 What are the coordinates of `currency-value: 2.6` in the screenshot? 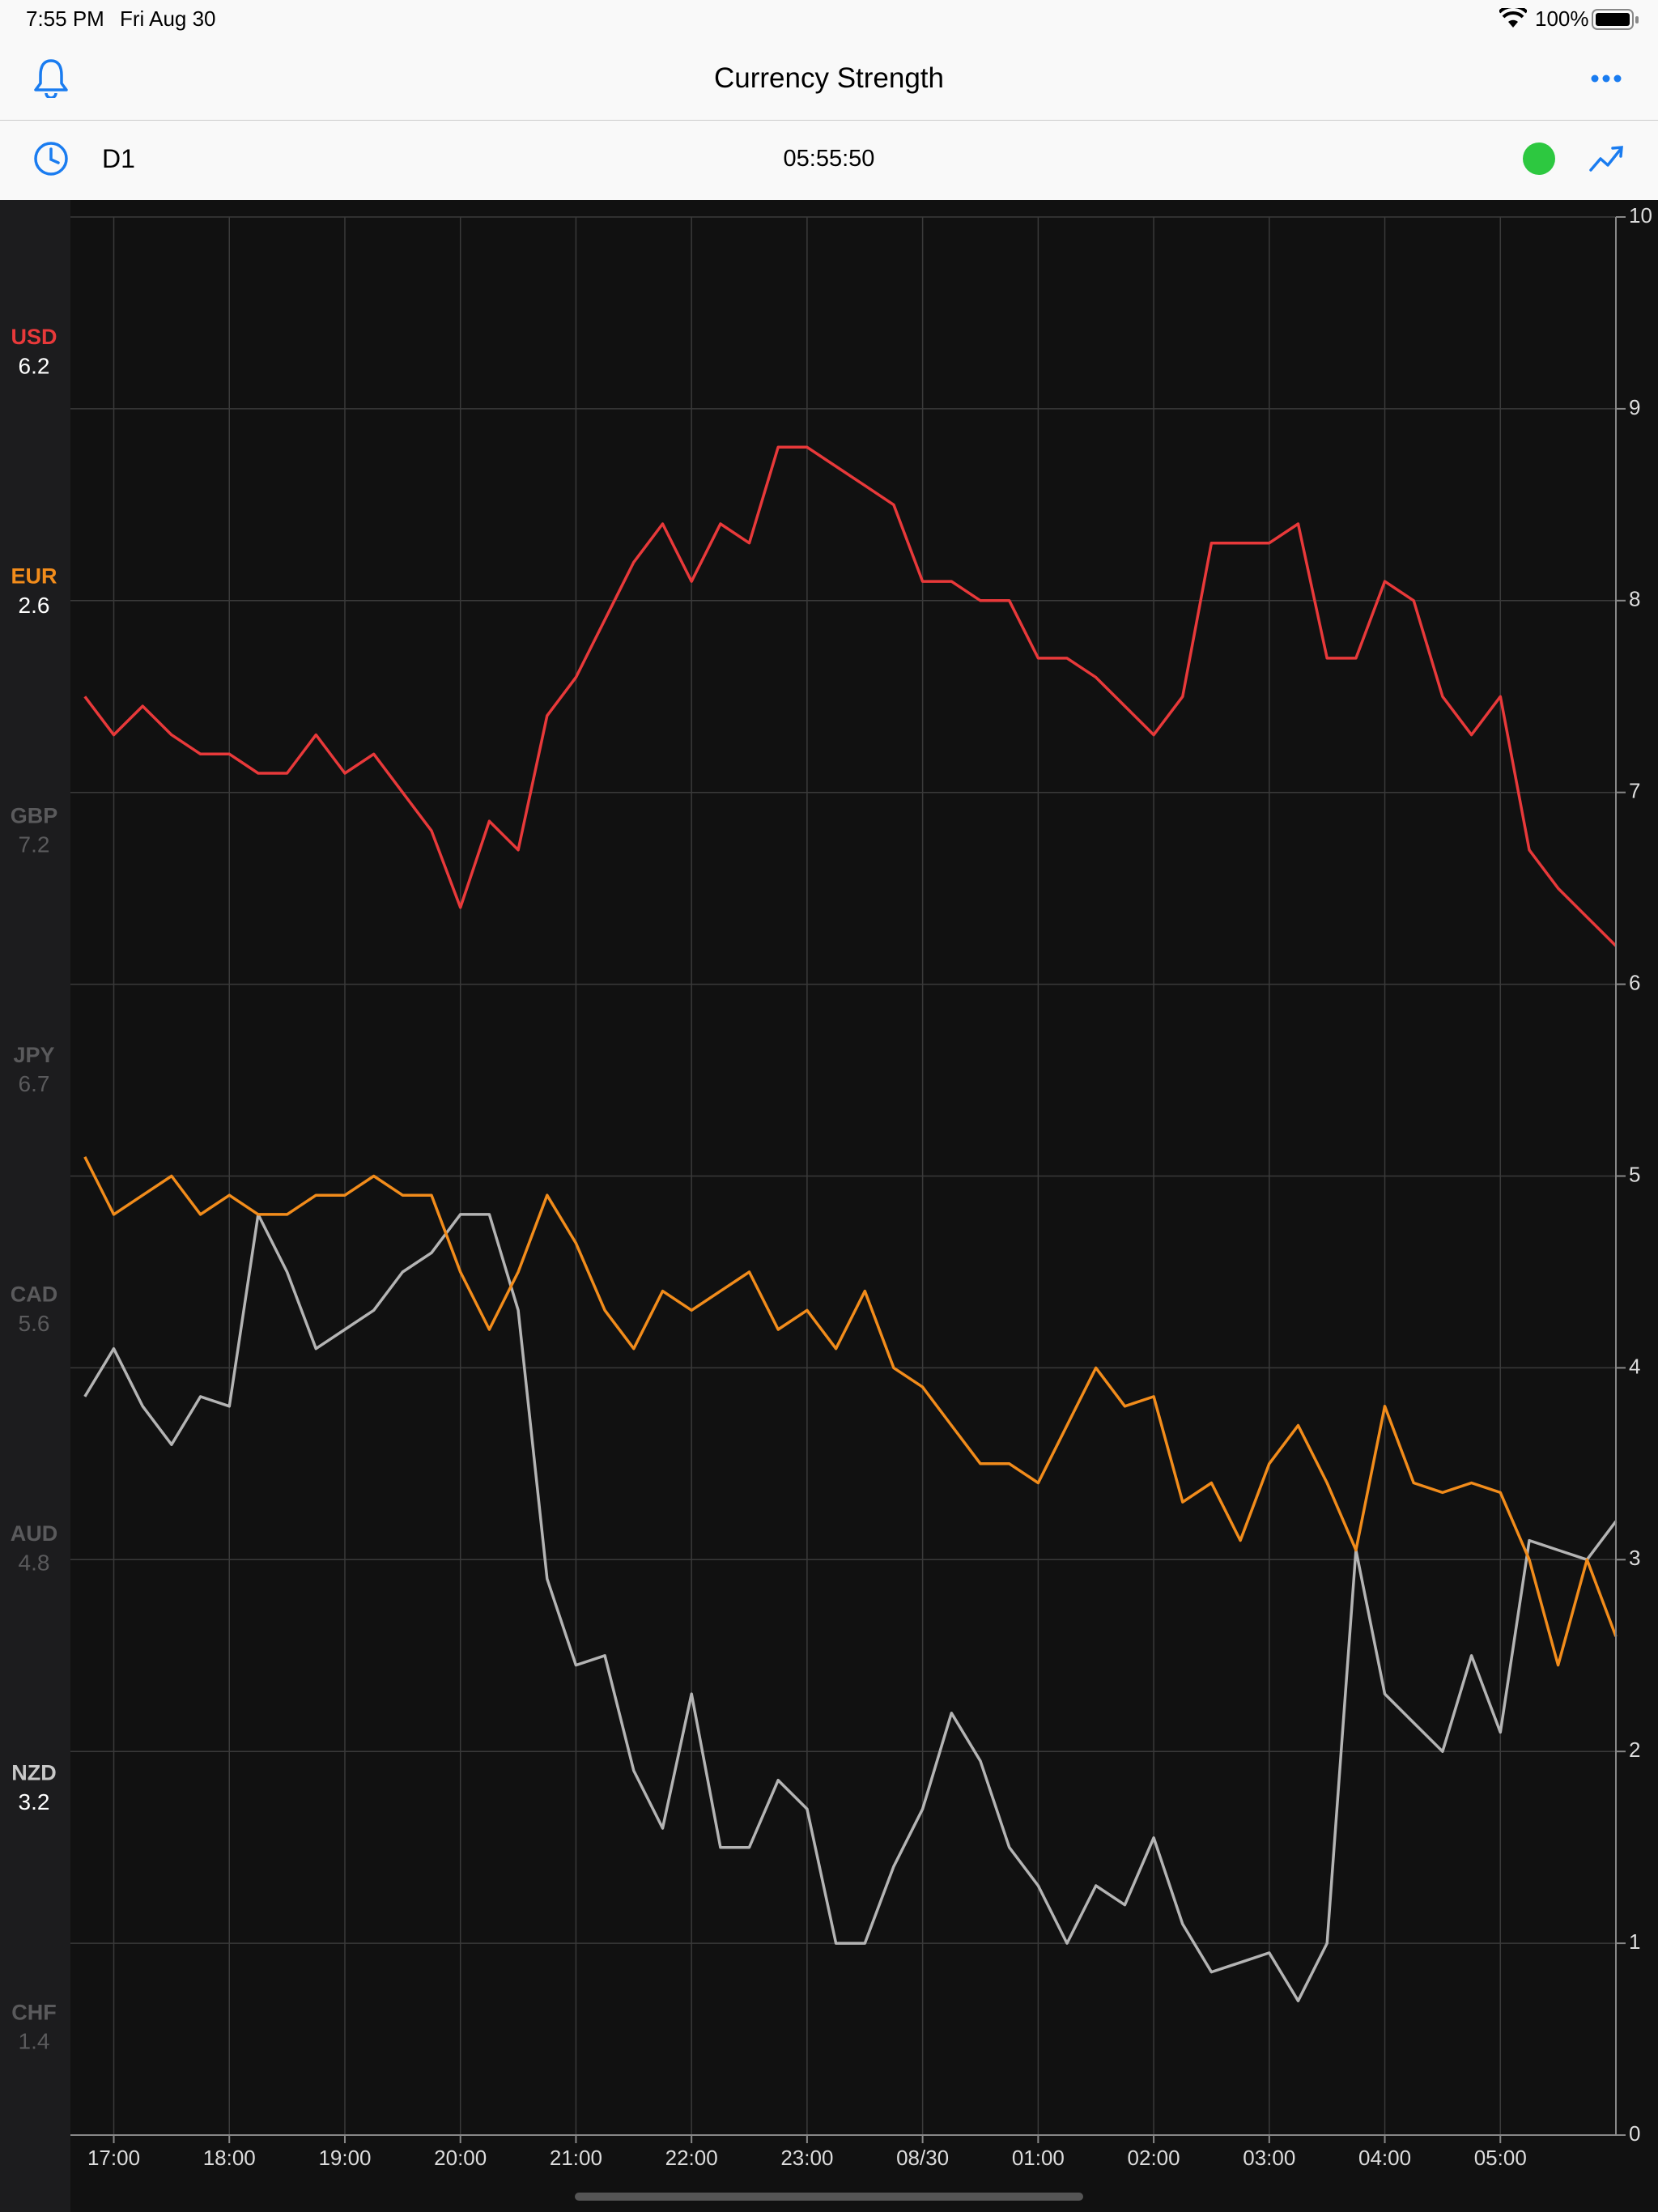 It's located at (34, 606).